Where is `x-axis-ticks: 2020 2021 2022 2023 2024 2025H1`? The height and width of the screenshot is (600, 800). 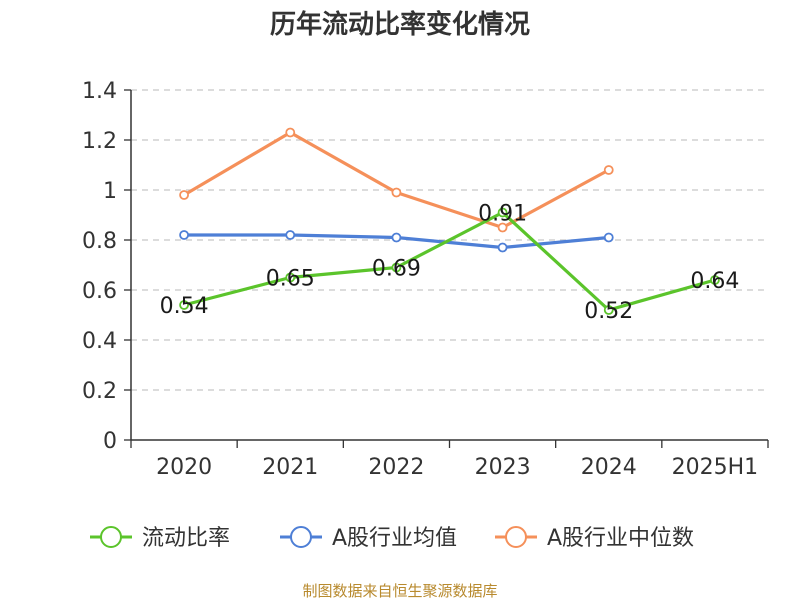
x-axis-ticks: 2020 2021 2022 2023 2024 2025H1 is located at coordinates (457, 467).